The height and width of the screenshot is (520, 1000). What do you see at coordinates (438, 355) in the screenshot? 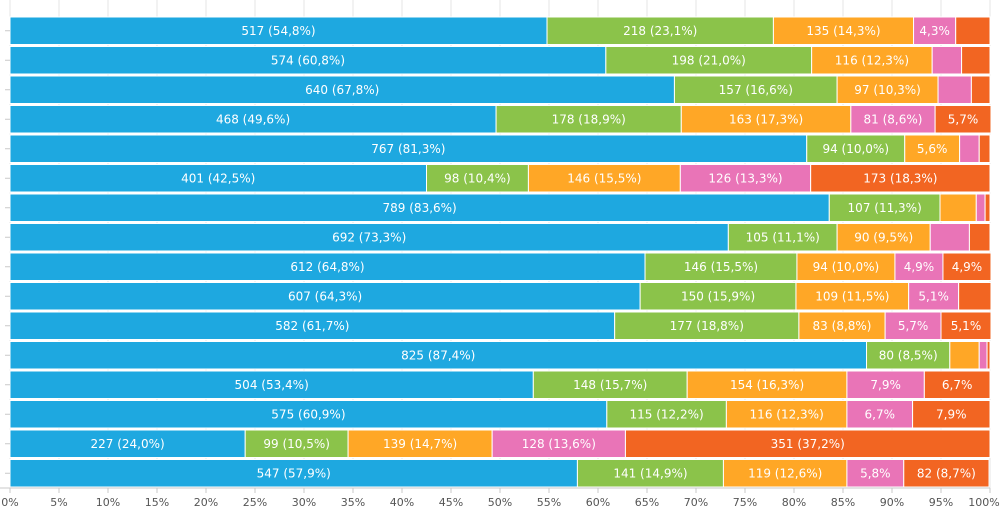
I see `bar-segment-r11-s0` at bounding box center [438, 355].